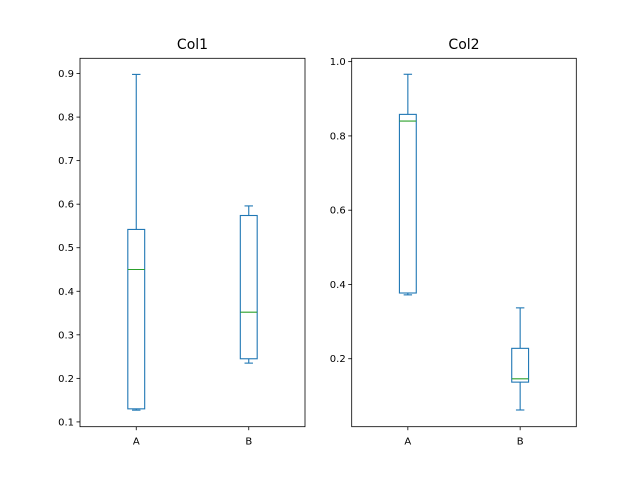  What do you see at coordinates (338, 62) in the screenshot?
I see `y-tick-label: 1.0` at bounding box center [338, 62].